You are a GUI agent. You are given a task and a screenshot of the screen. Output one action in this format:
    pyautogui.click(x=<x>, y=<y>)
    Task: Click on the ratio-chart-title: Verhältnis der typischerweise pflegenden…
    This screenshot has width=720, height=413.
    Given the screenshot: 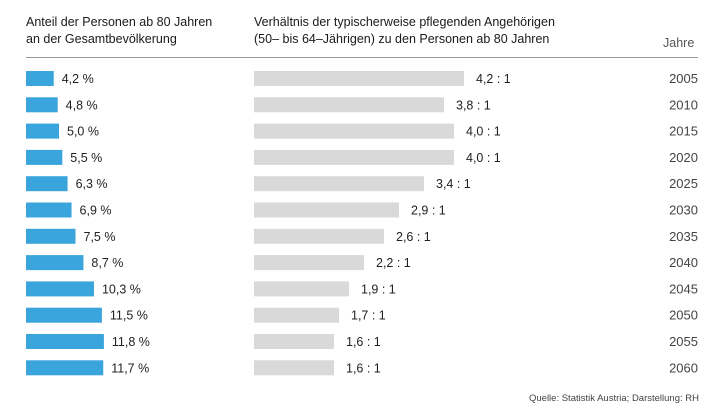 What is the action you would take?
    pyautogui.click(x=404, y=31)
    